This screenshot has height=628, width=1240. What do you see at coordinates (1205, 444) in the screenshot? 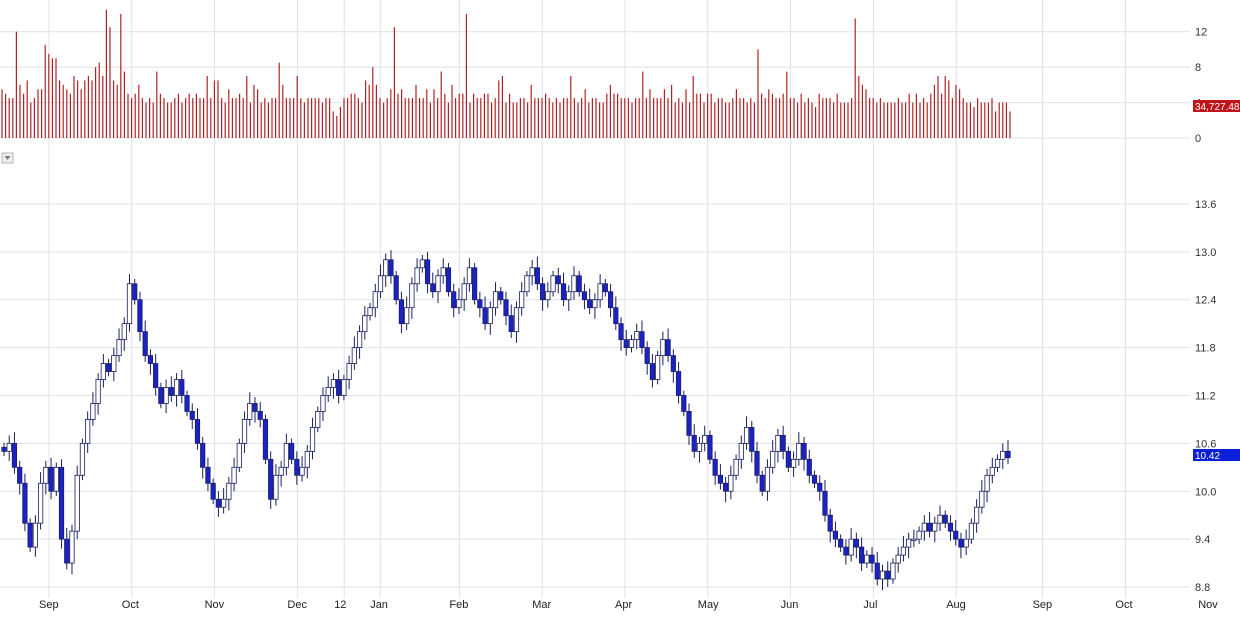
I see `price-y-tick-label: 10.6` at bounding box center [1205, 444].